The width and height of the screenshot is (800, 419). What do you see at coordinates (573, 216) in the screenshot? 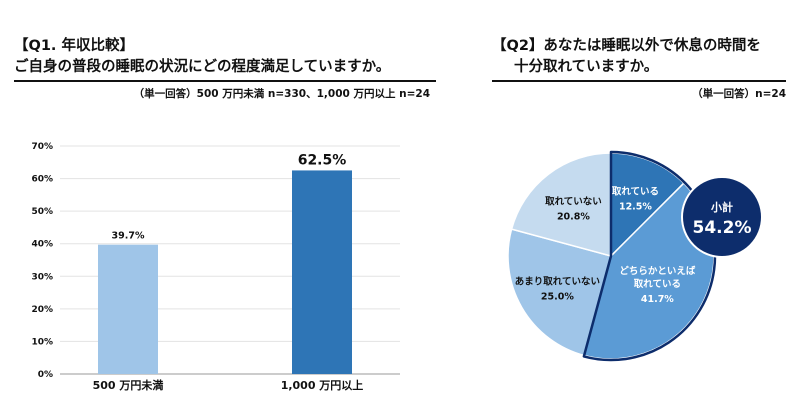
I see `pie-slice-percent: 20.8%` at bounding box center [573, 216].